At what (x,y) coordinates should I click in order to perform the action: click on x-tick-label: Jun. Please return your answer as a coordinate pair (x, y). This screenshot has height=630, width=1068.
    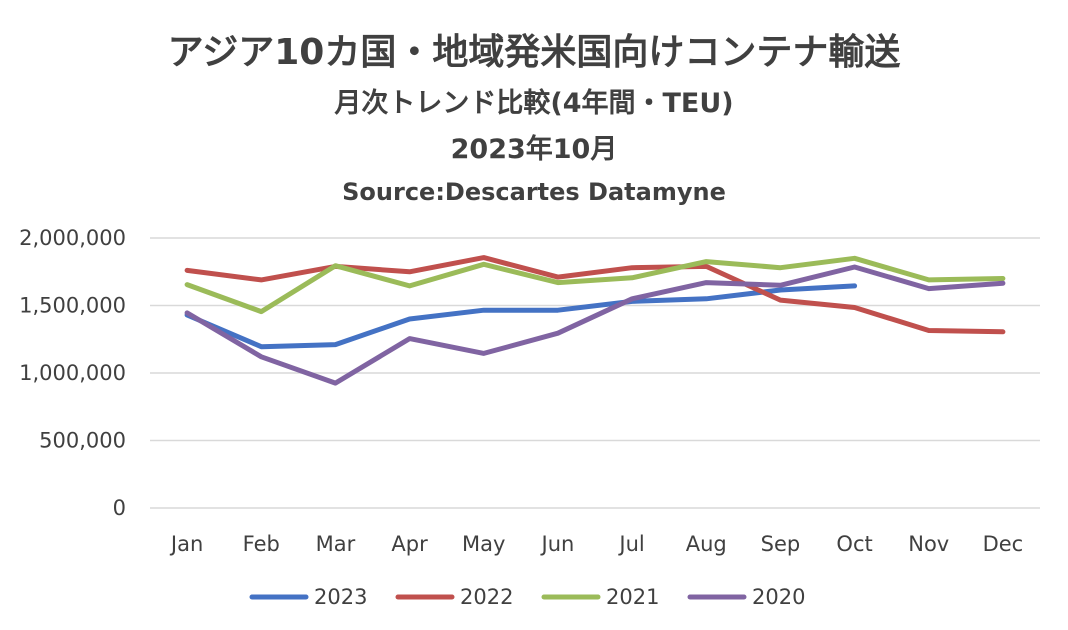
    Looking at the image, I should click on (557, 544).